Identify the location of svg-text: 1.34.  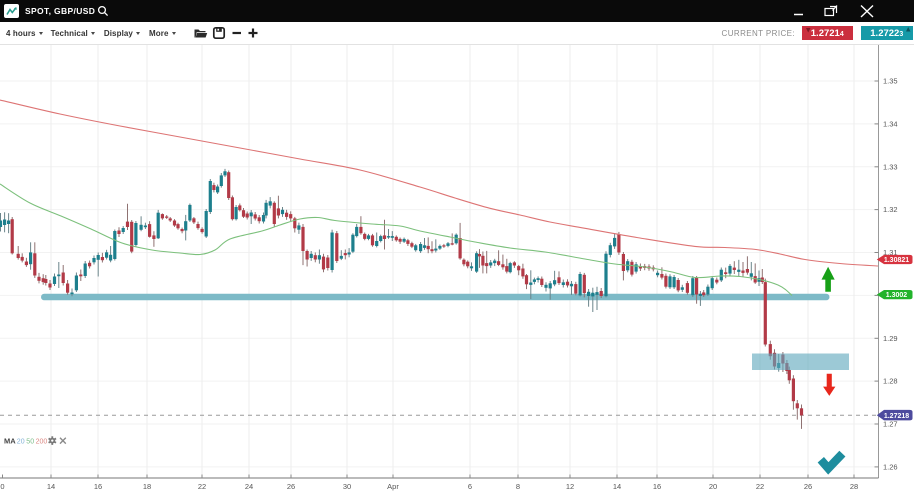
(890, 123).